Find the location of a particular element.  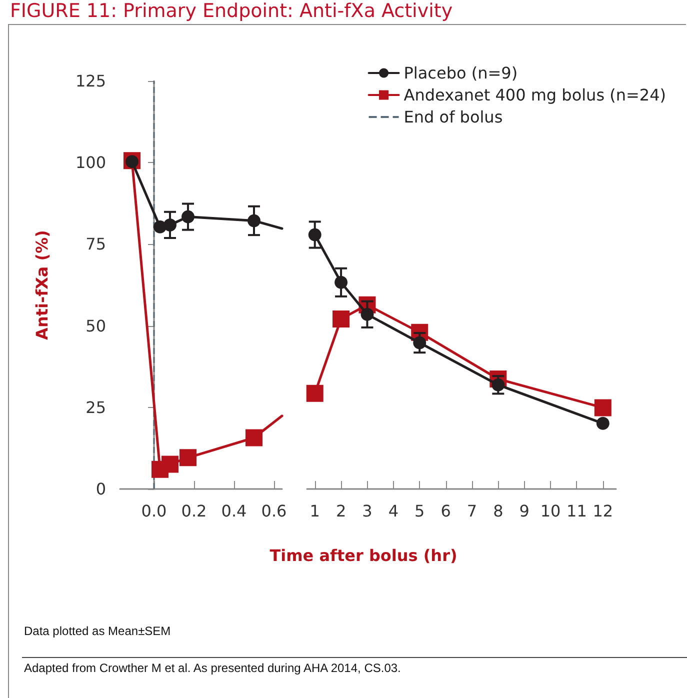

x-tick-label: 8 is located at coordinates (498, 511).